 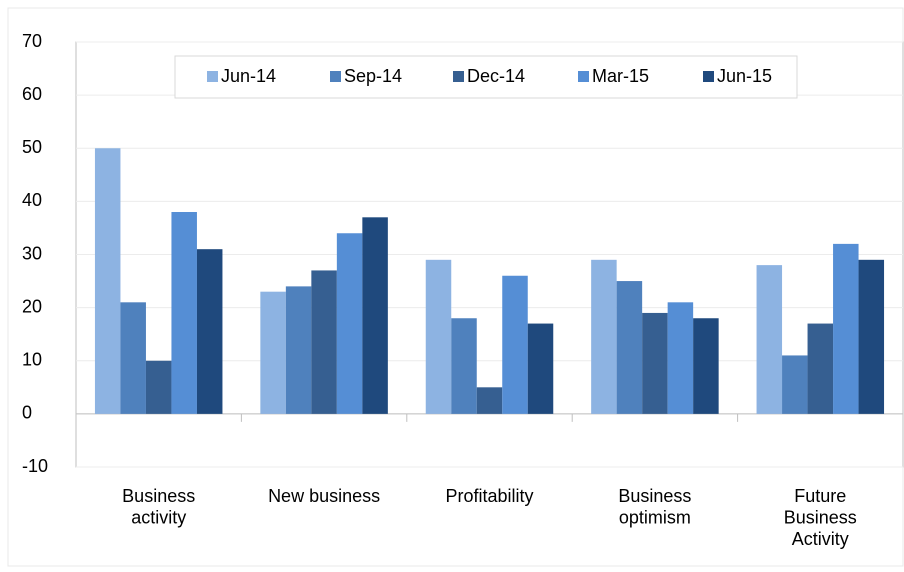 What do you see at coordinates (32, 147) in the screenshot?
I see `y-tick-label: 50` at bounding box center [32, 147].